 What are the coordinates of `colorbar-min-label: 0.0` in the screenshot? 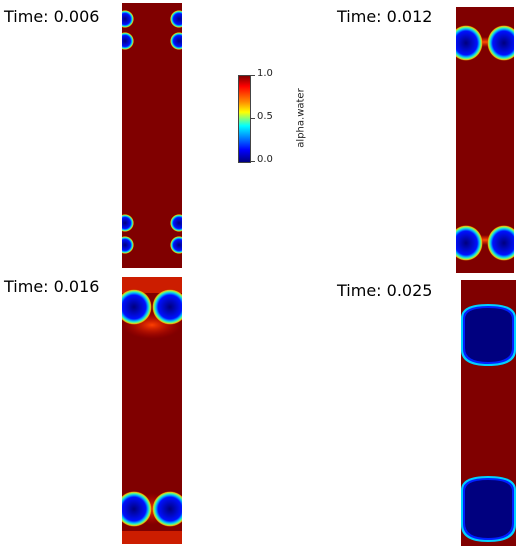 It's located at (265, 159).